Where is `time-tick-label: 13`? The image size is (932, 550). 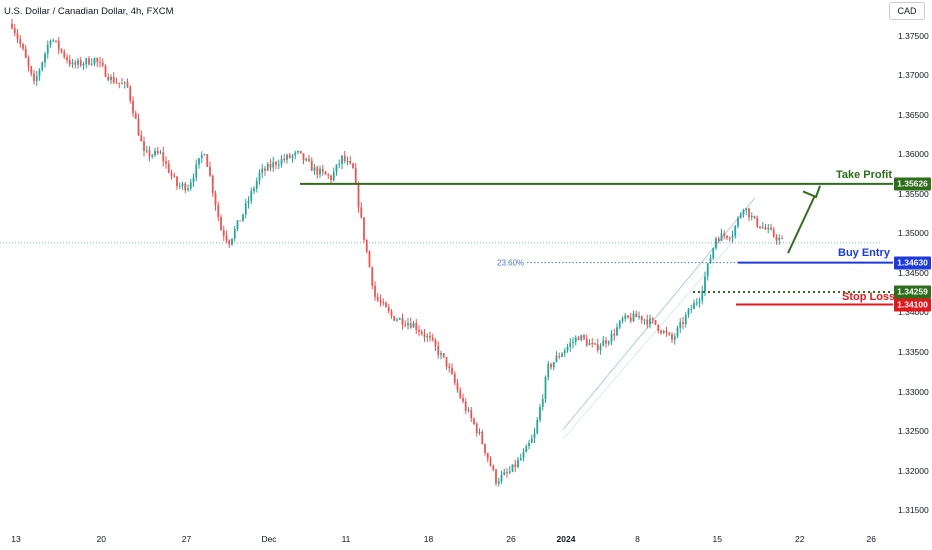 time-tick-label: 13 is located at coordinates (16, 539).